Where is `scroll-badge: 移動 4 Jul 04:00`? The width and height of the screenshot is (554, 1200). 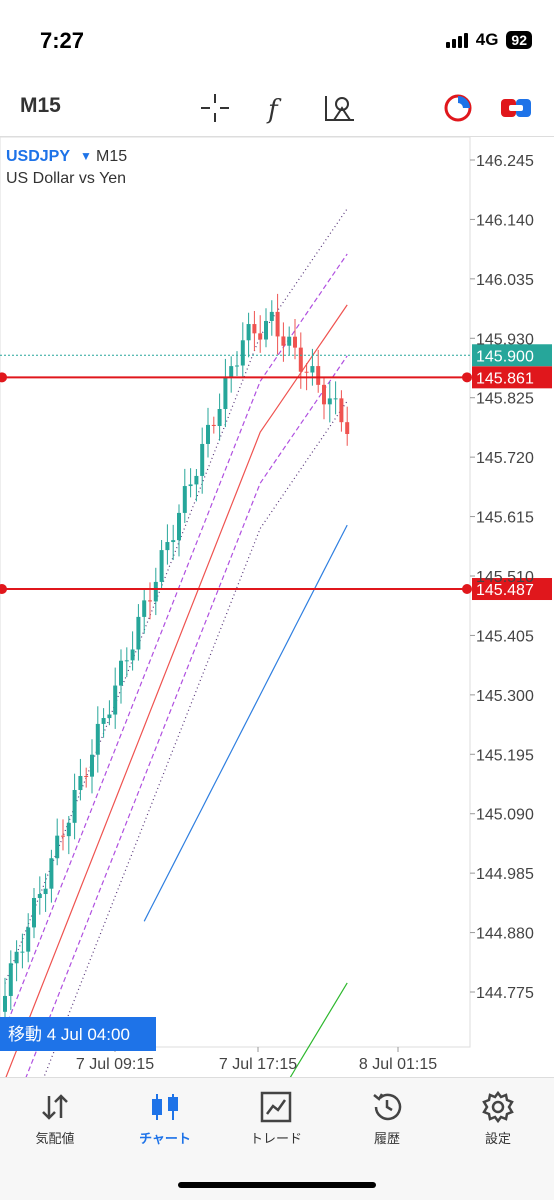 scroll-badge: 移動 4 Jul 04:00 is located at coordinates (78, 1034).